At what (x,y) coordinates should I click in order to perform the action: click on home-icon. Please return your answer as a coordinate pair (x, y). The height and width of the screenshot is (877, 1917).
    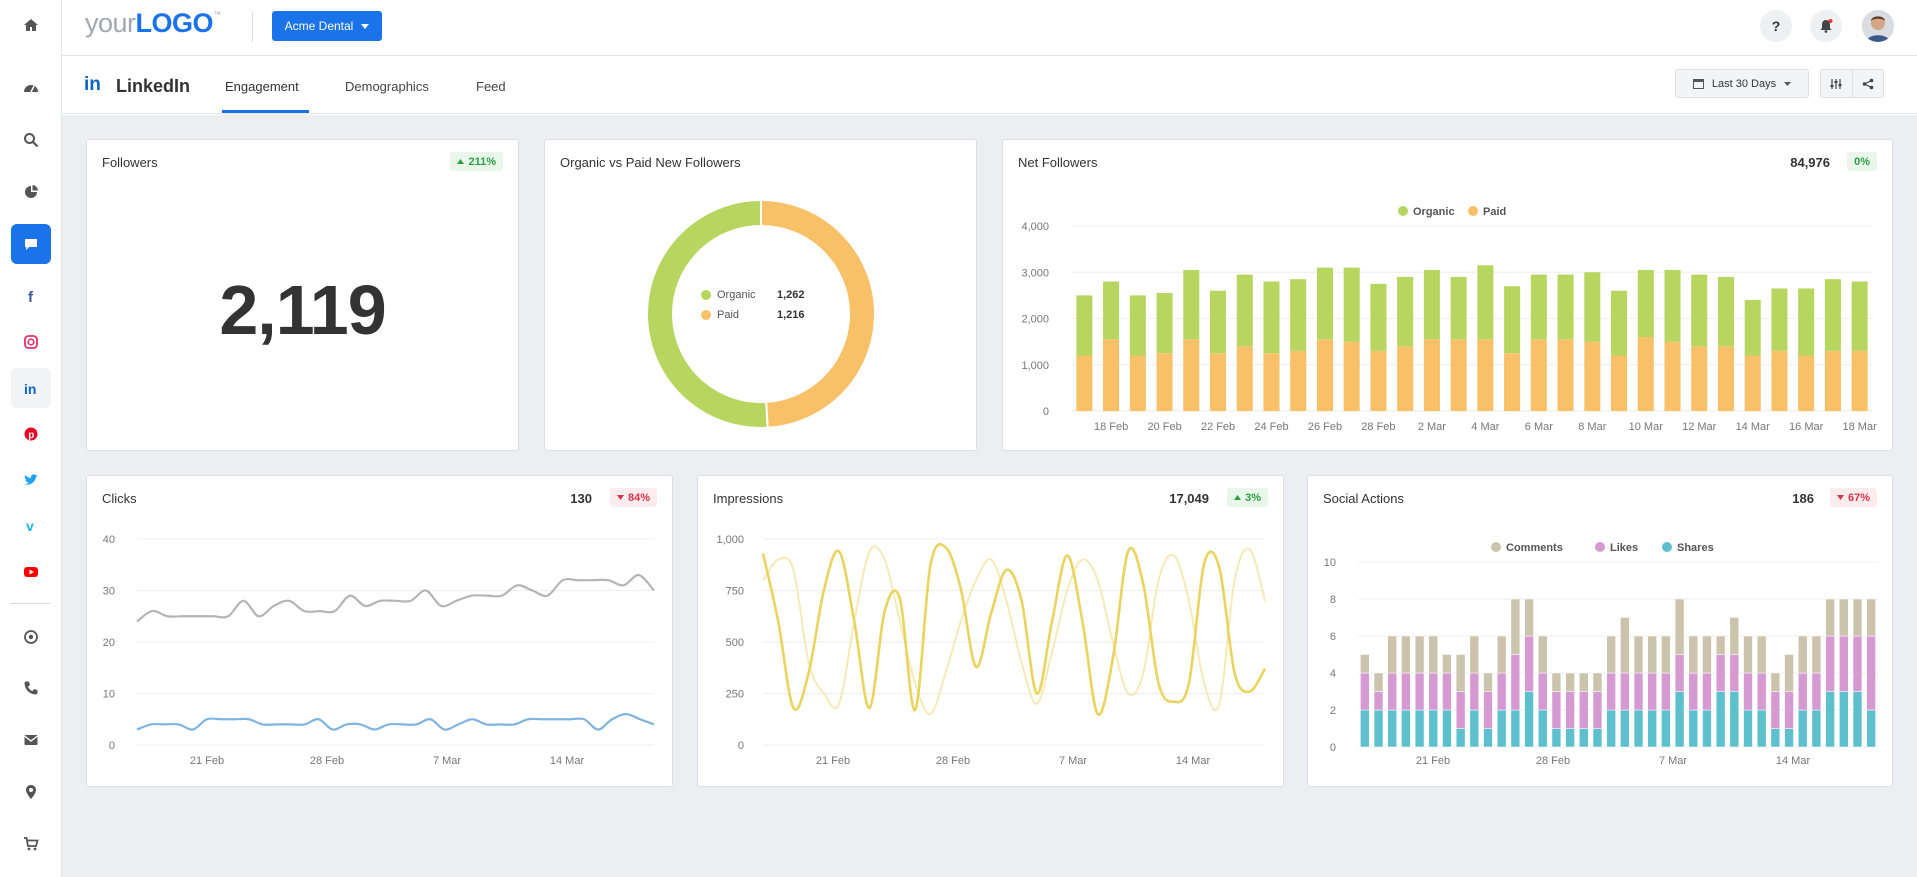
    Looking at the image, I should click on (31, 25).